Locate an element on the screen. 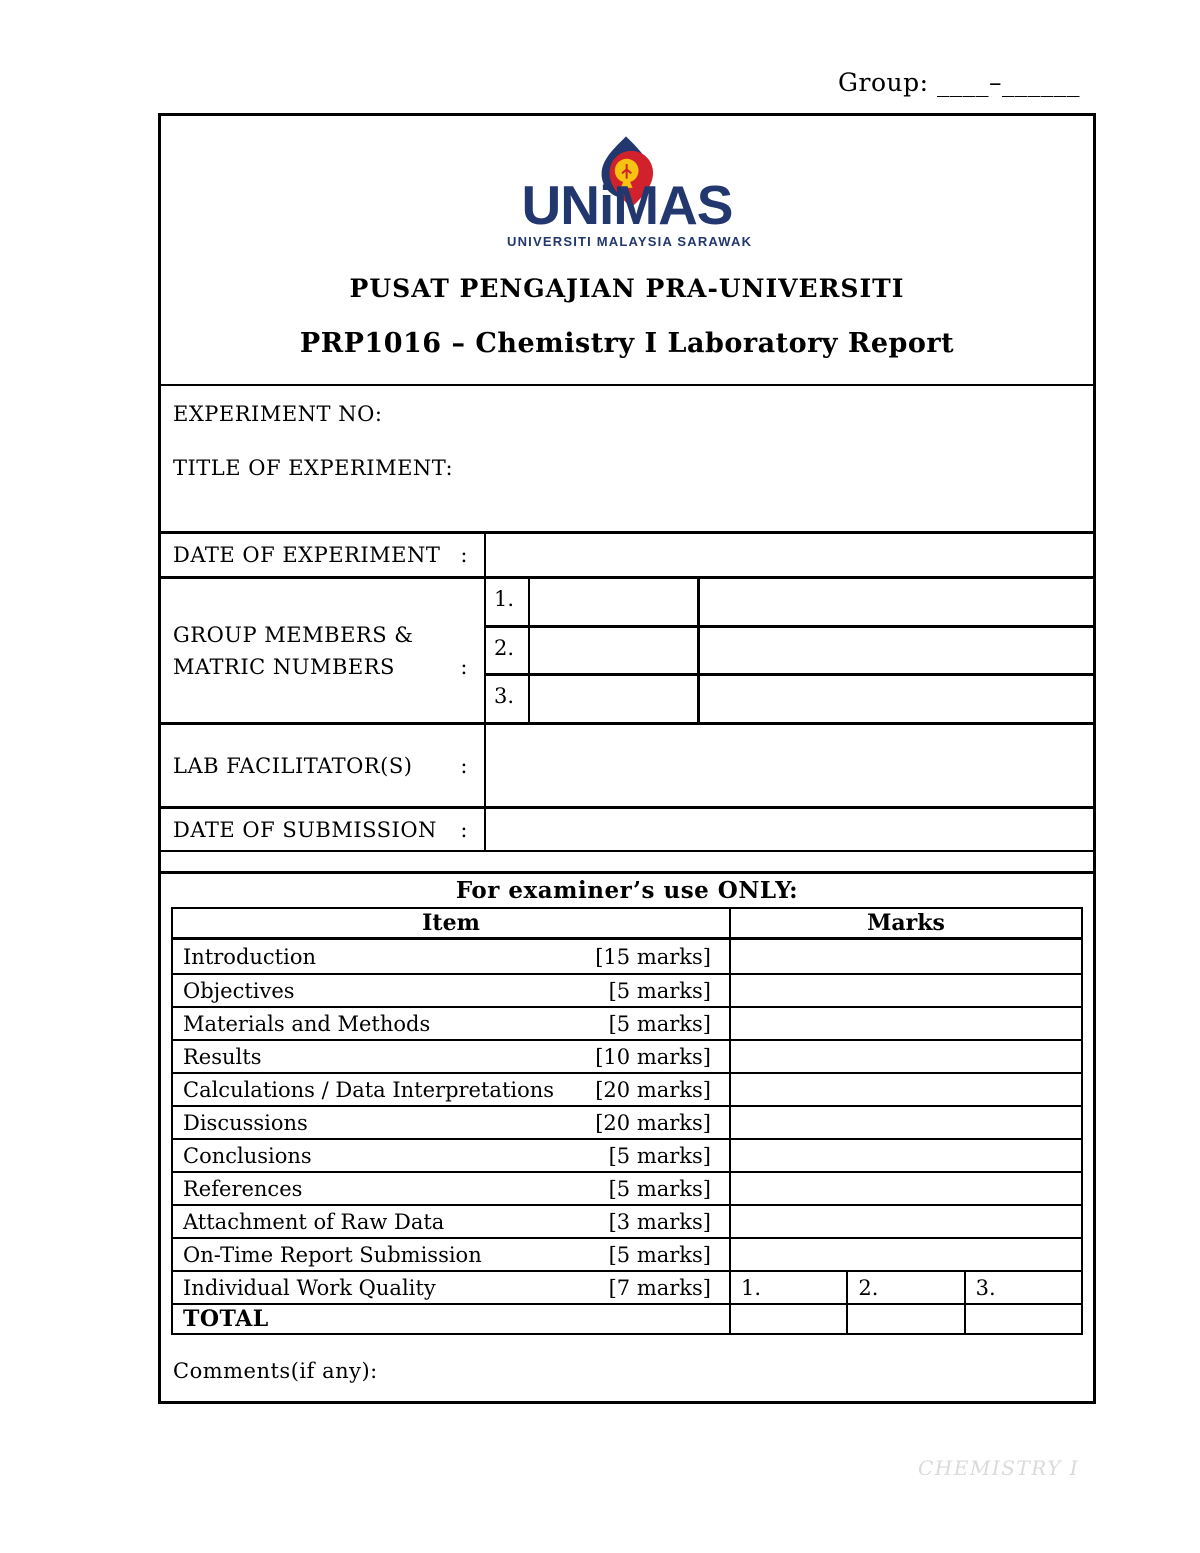 Image resolution: width=1200 pixels, height=1553 pixels. date-of-submission-label-cell: DATE OF SUBMISSION : is located at coordinates (323, 829).